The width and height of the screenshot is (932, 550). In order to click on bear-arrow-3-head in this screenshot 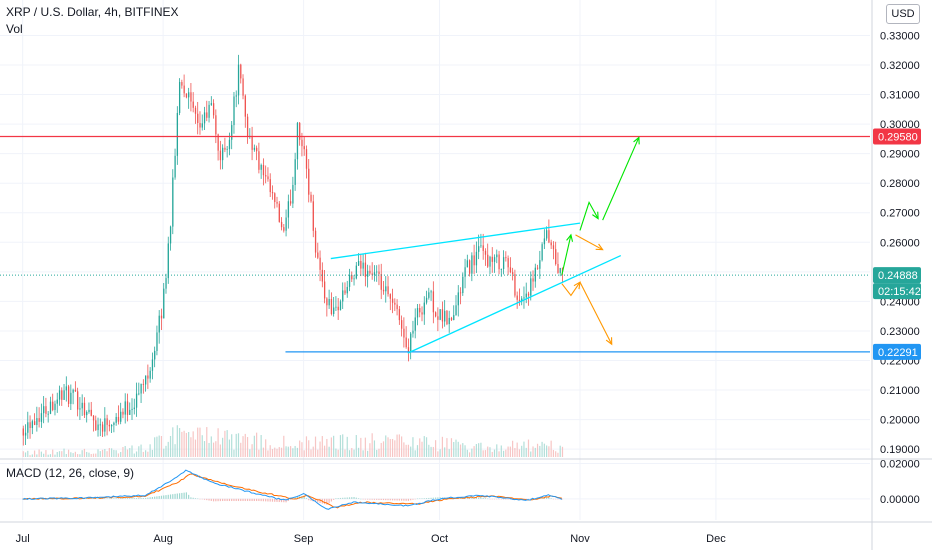, I will do `click(609, 341)`.